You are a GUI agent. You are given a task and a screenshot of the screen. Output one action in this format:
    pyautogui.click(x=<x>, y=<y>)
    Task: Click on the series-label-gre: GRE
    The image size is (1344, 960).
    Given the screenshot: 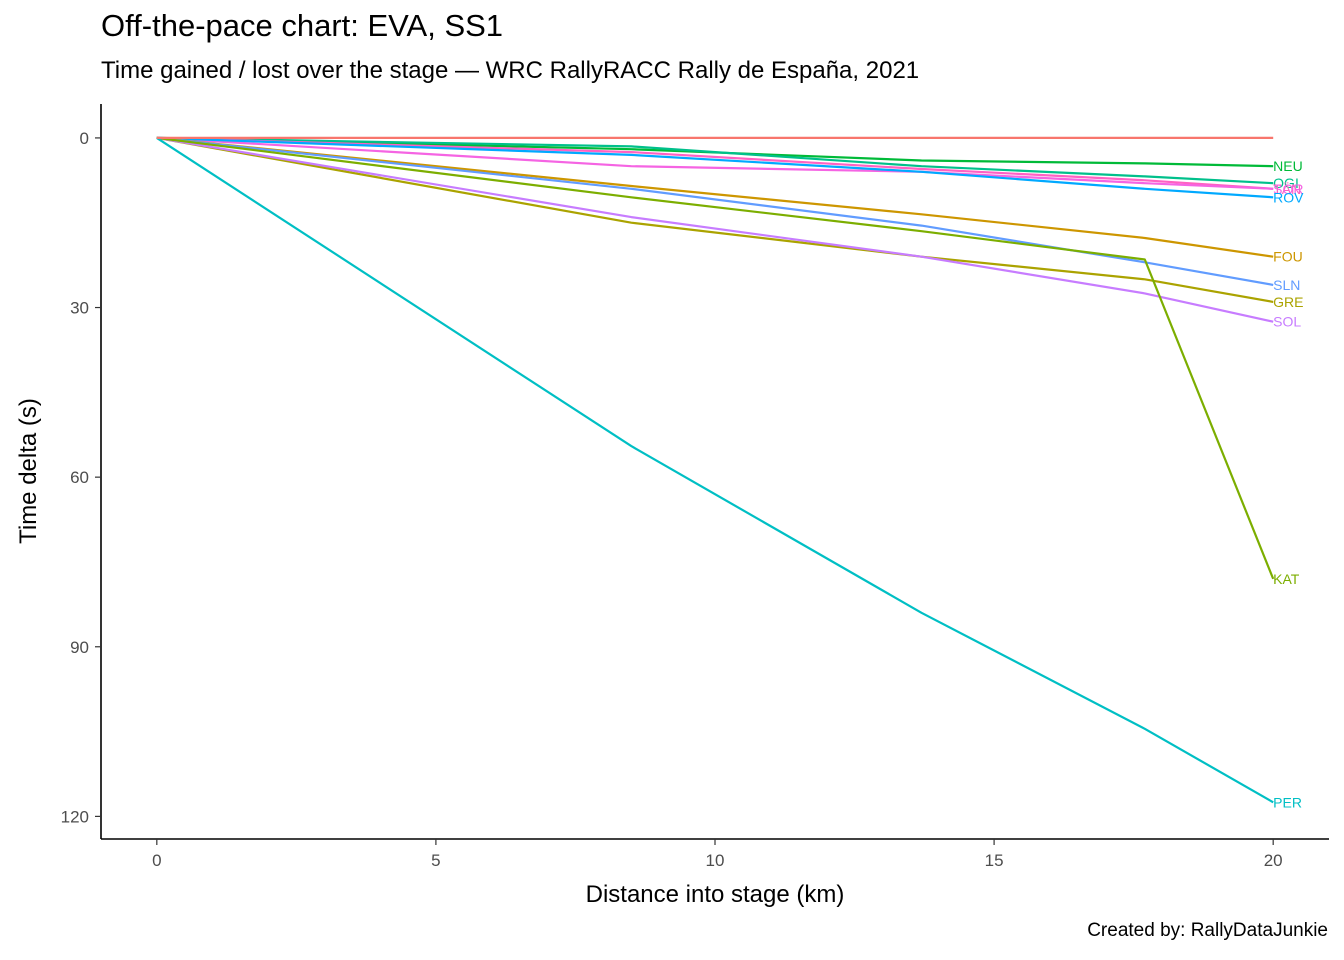 What is the action you would take?
    pyautogui.click(x=1288, y=302)
    